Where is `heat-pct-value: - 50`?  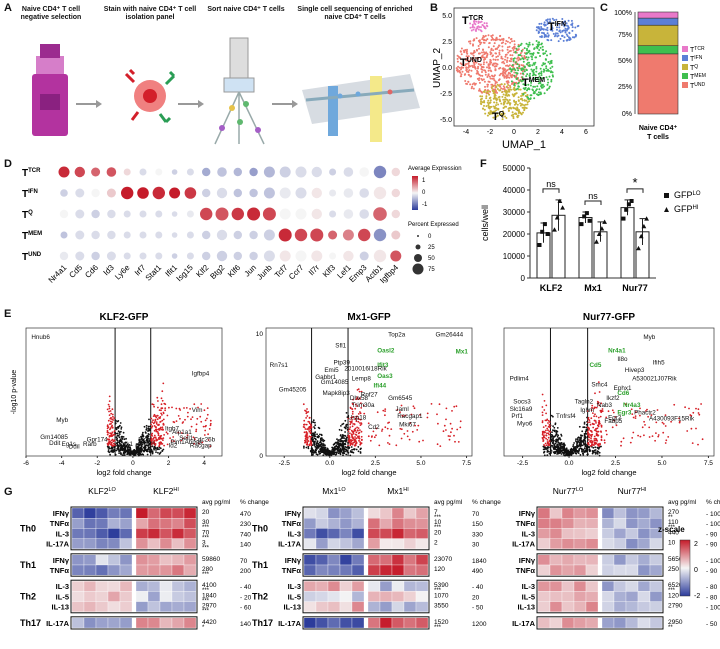 heat-pct-value: - 50 is located at coordinates (712, 624).